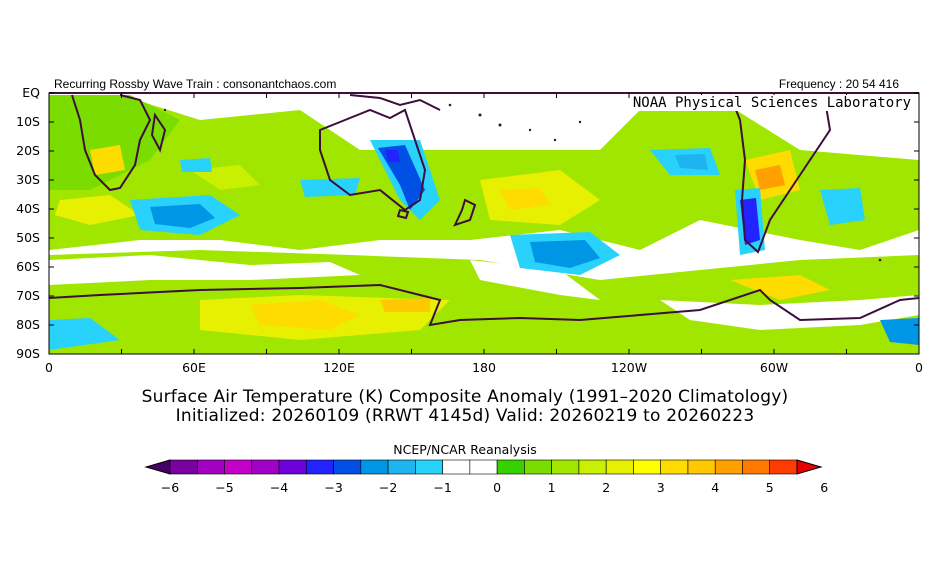  Describe the element at coordinates (442, 487) in the screenshot. I see `colorbar-label: −1` at that location.